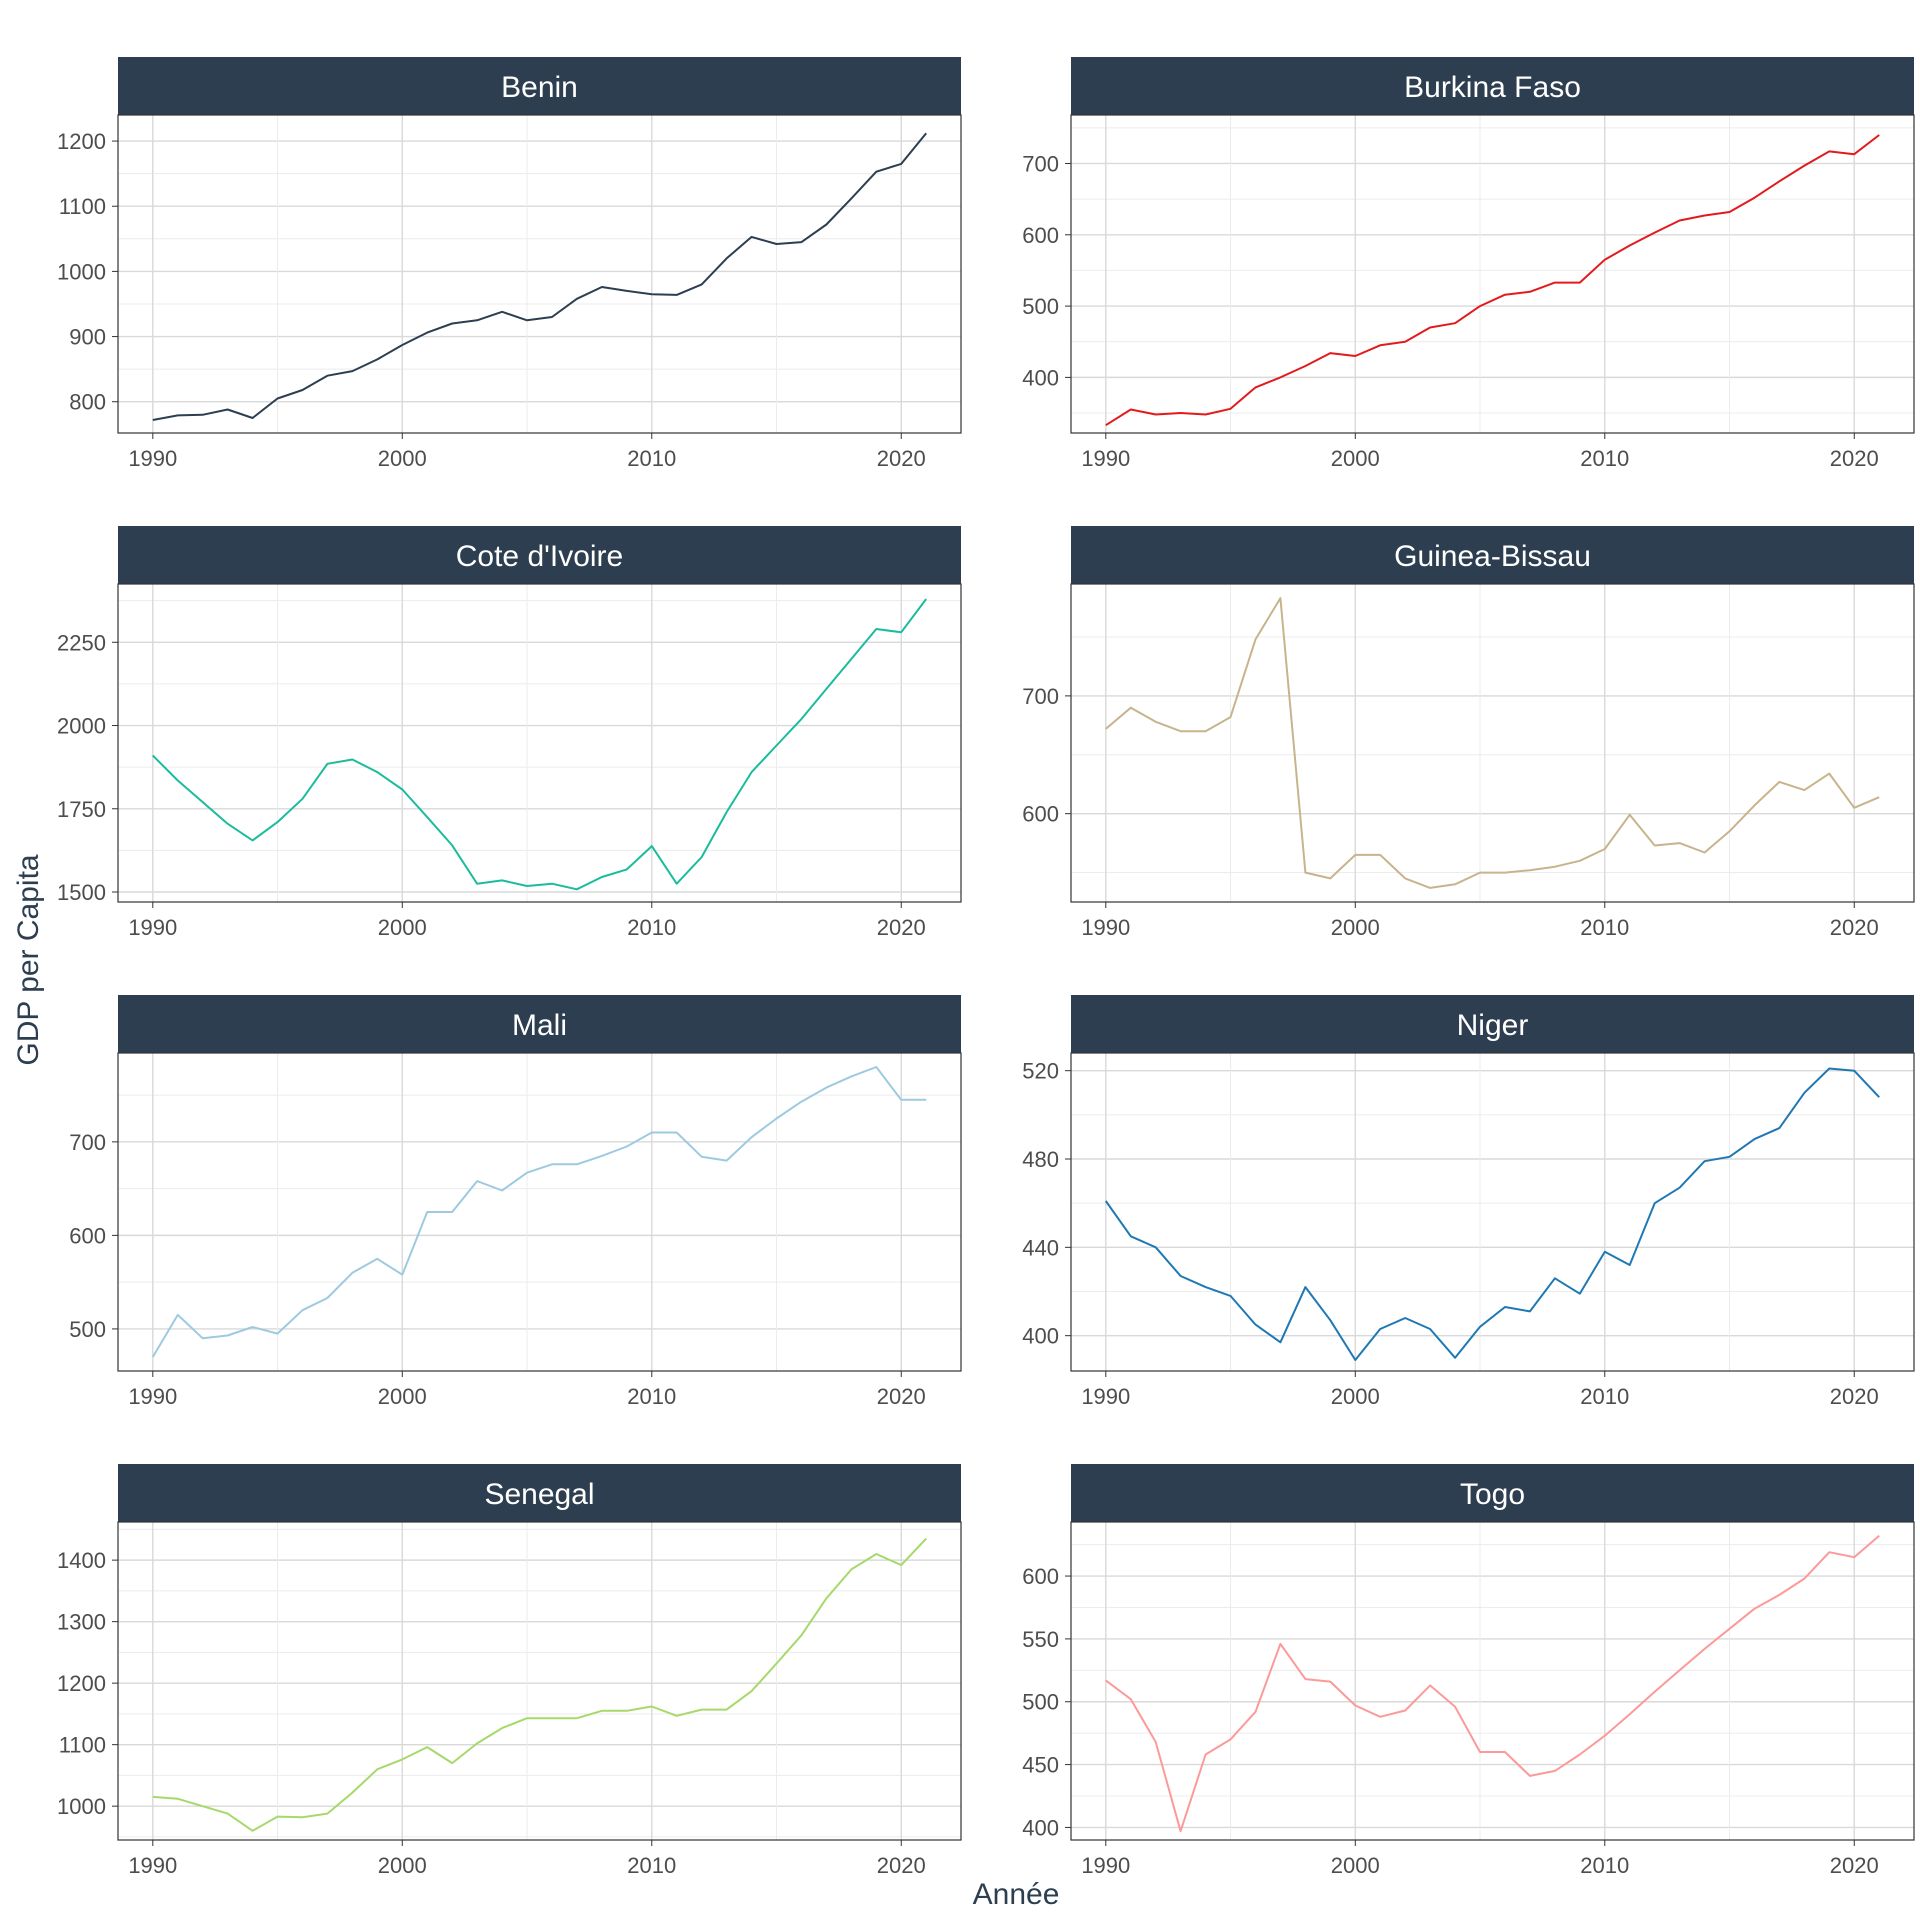  Describe the element at coordinates (87, 402) in the screenshot. I see `y-tick-label: 800` at that location.